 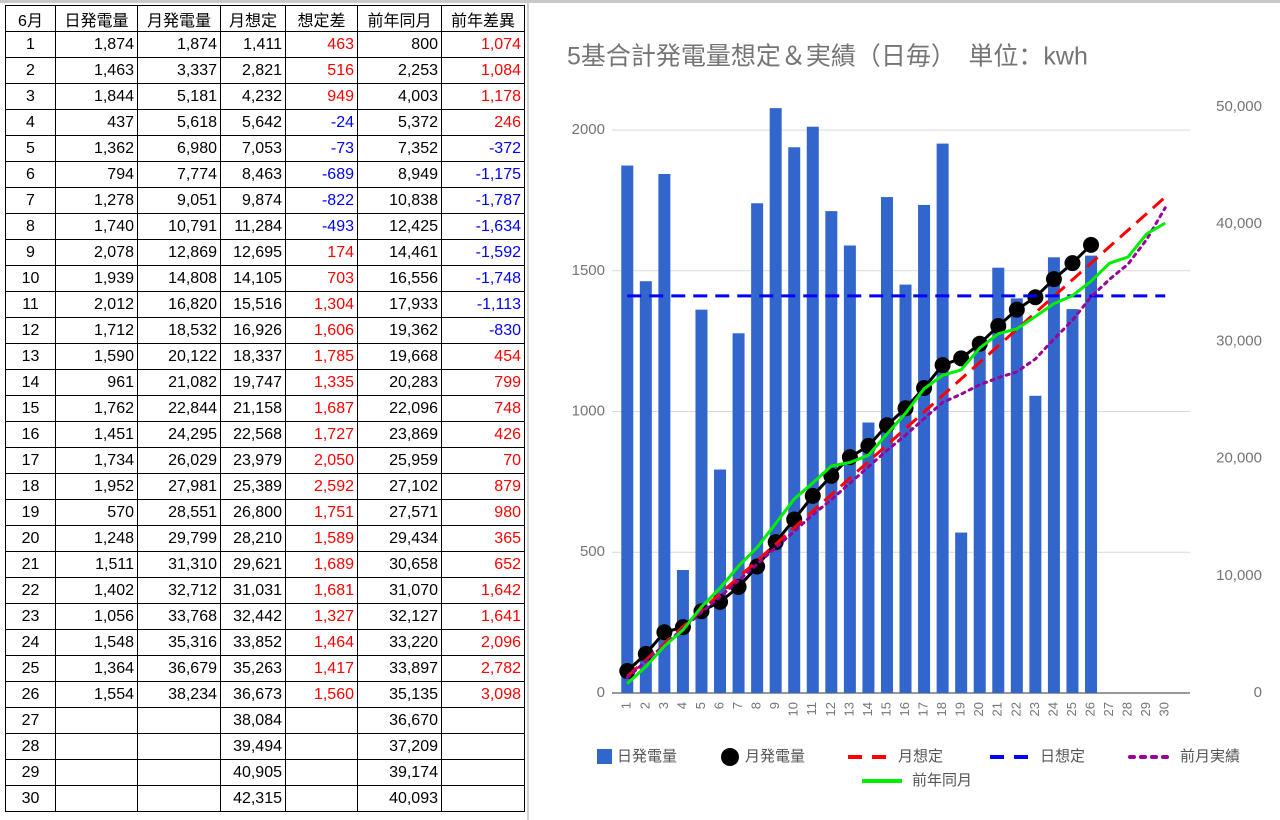 What do you see at coordinates (399, 174) in the screenshot?
I see `table-cell: 8,949` at bounding box center [399, 174].